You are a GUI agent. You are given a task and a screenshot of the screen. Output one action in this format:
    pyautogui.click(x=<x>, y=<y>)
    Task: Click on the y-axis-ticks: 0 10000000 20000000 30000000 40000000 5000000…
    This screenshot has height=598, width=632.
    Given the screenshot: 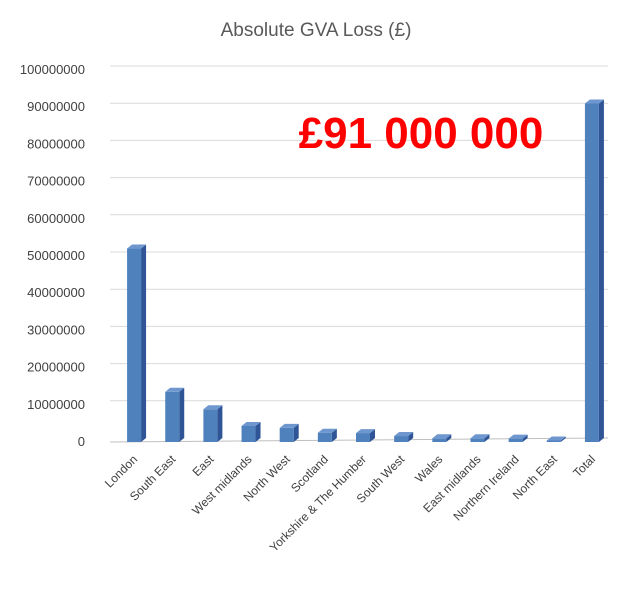 What is the action you would take?
    pyautogui.click(x=52, y=255)
    